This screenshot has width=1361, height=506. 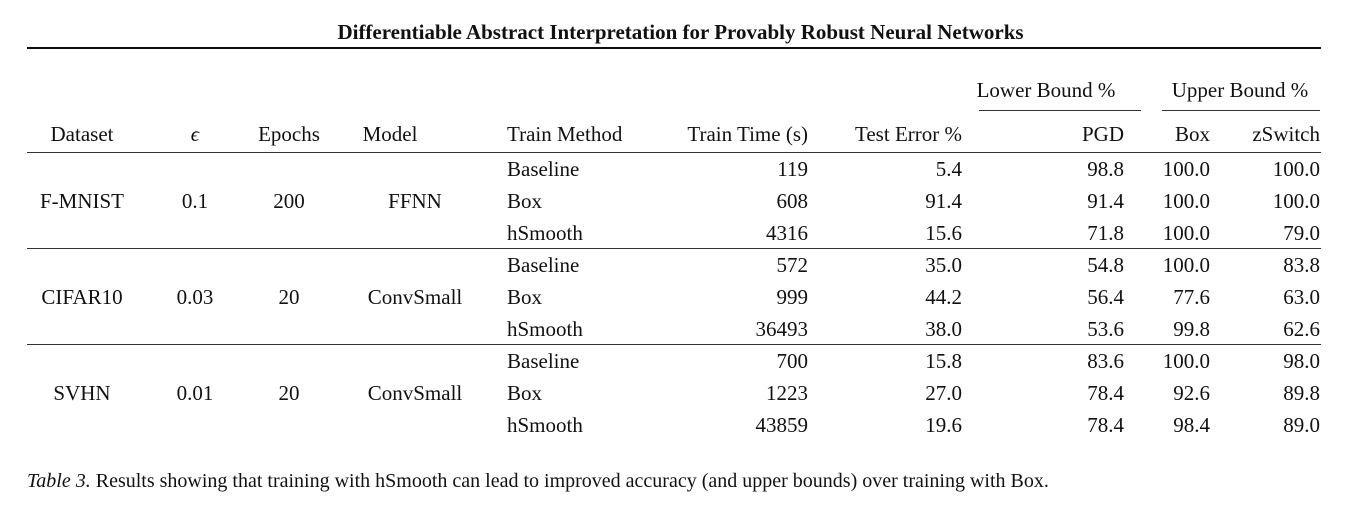 I want to click on zswitch-cell: 98.0, so click(x=1301, y=361).